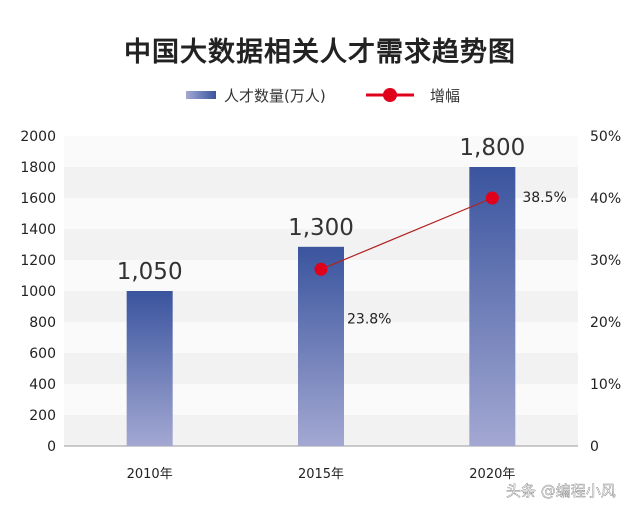  I want to click on bar-value-label: 1,050, so click(150, 272).